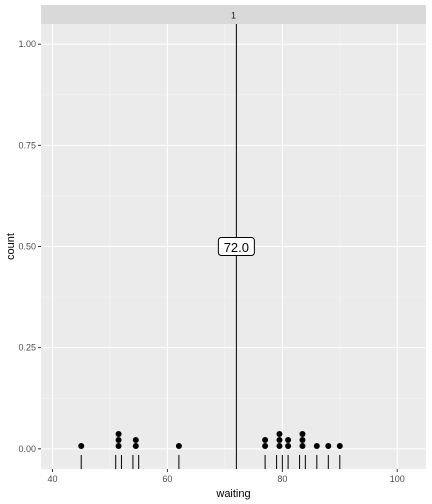 The height and width of the screenshot is (504, 432). Describe the element at coordinates (27, 348) in the screenshot. I see `y-tick-label: 0.25` at that location.